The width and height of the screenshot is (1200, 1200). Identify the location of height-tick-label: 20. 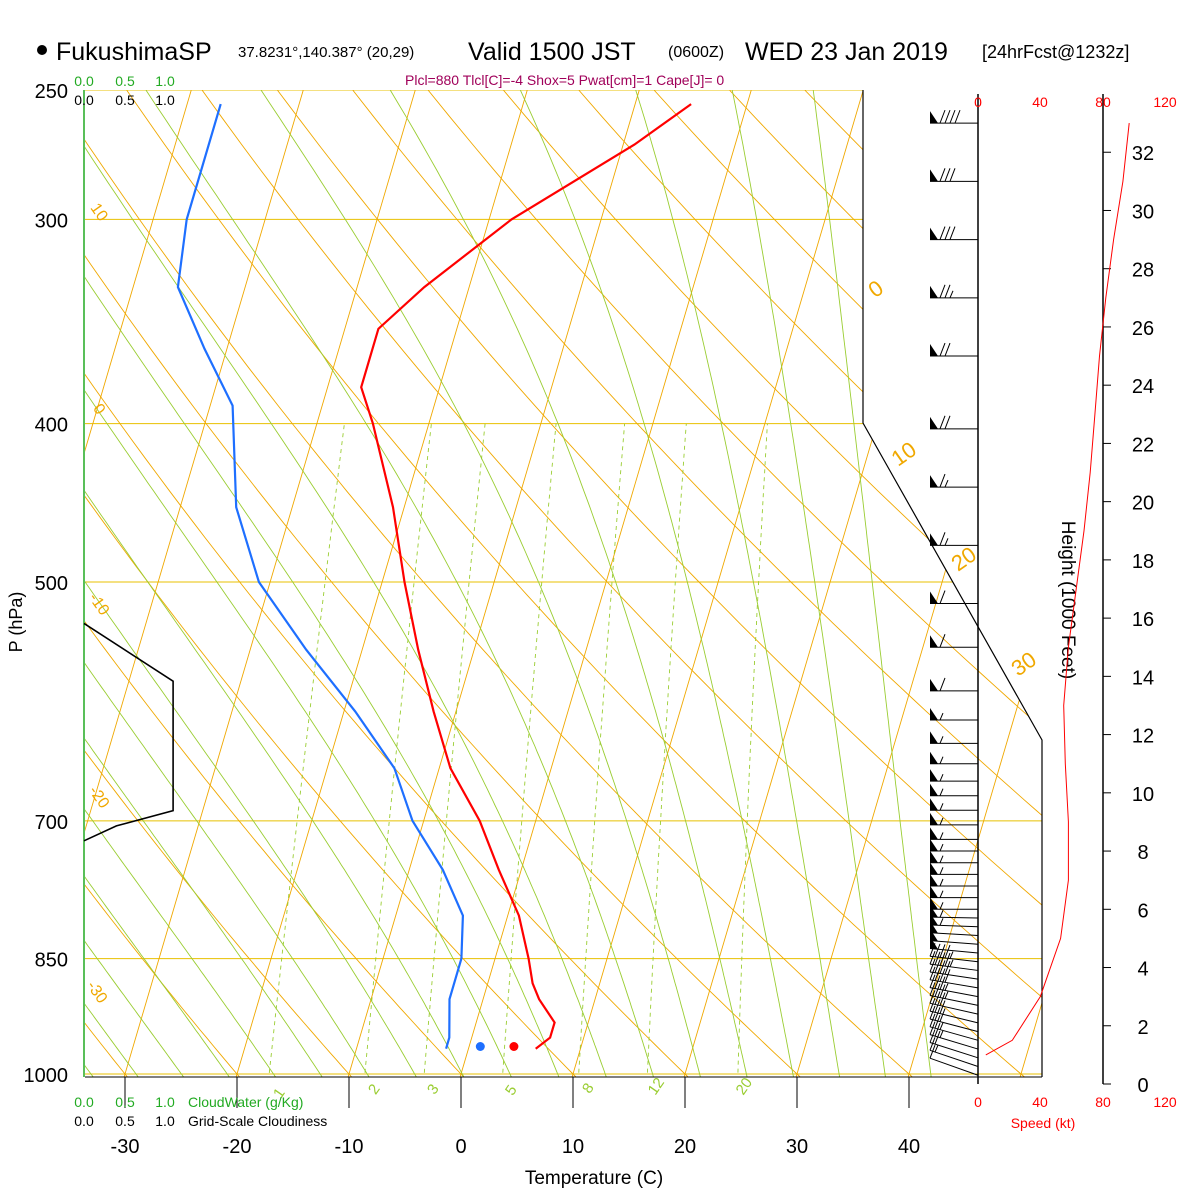
(1143, 504).